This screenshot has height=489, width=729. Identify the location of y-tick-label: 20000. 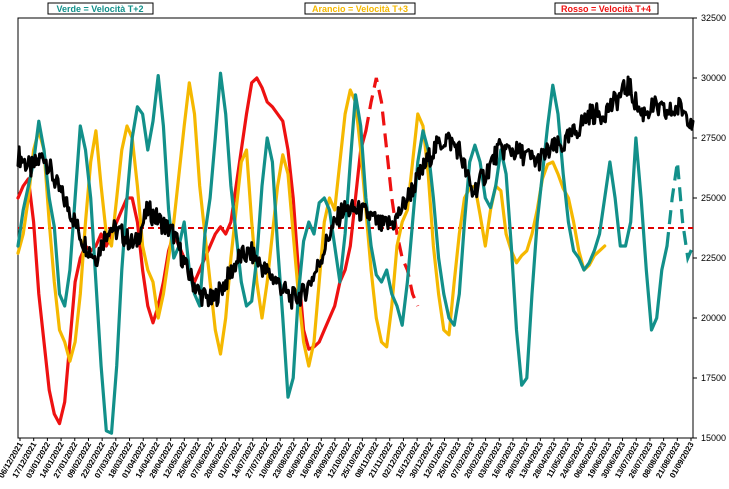
(713, 318).